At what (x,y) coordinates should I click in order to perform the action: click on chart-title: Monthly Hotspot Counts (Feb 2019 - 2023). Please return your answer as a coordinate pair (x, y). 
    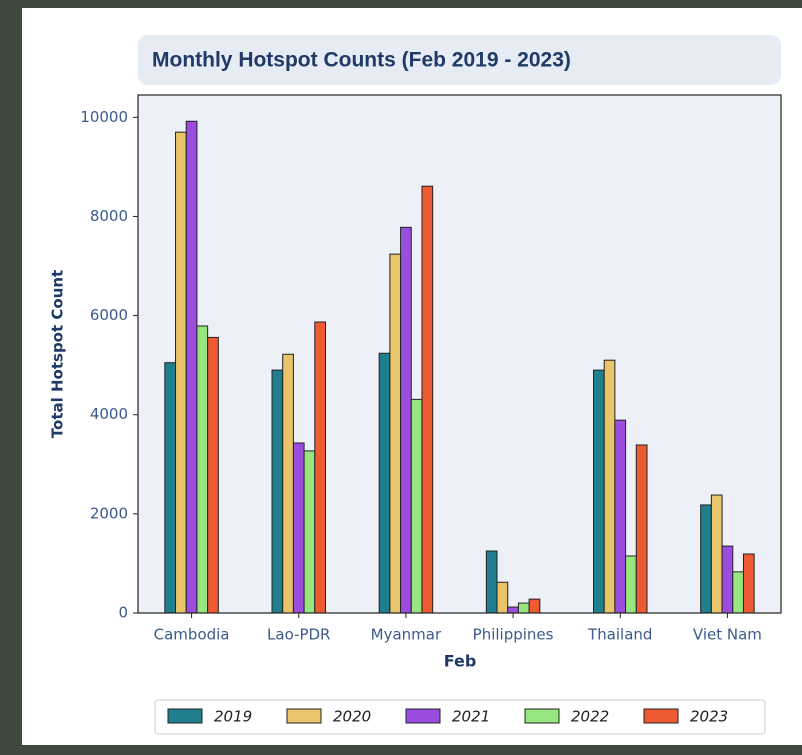
    Looking at the image, I should click on (361, 60).